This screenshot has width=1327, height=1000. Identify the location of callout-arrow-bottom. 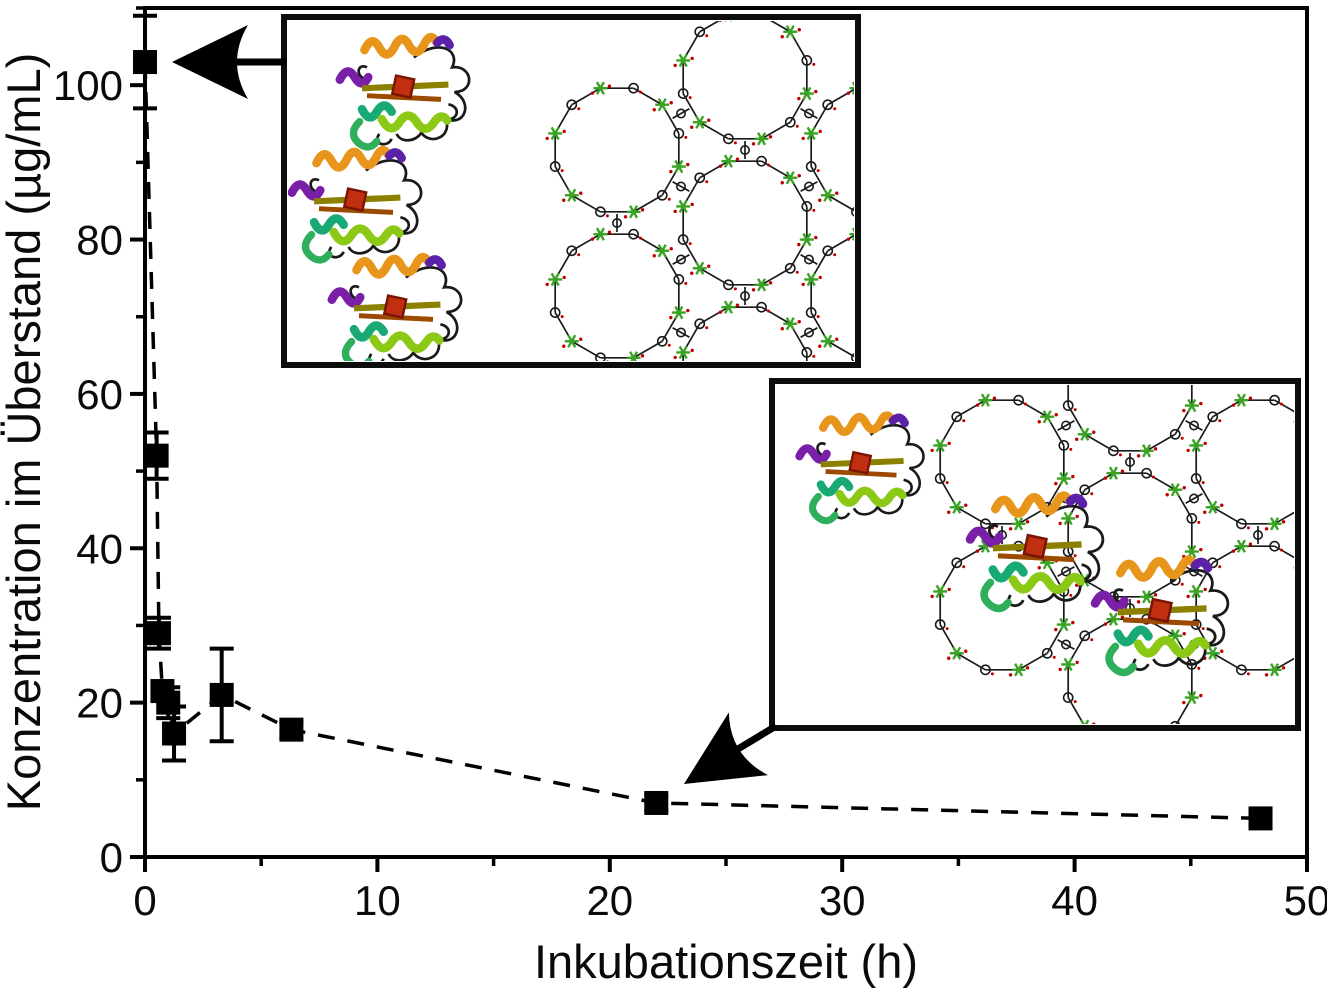
(731, 748).